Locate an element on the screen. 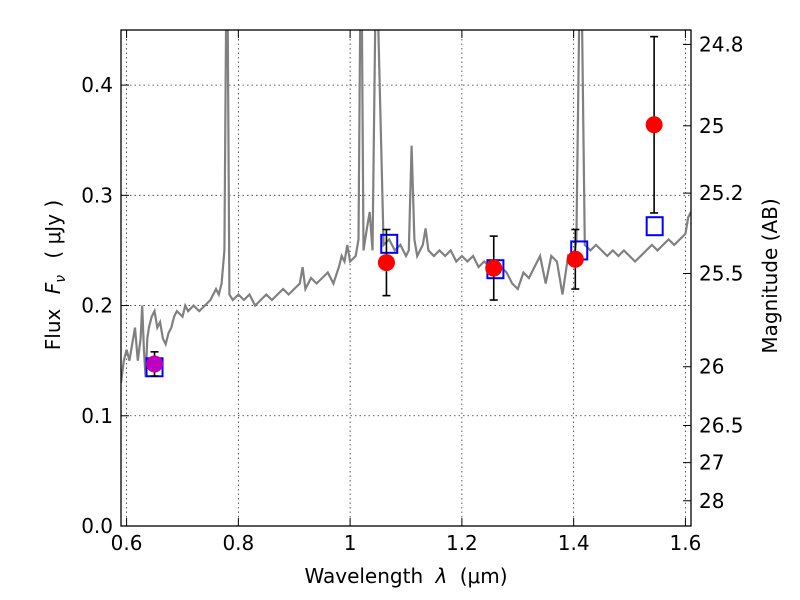  x-tick-label: 0.8 is located at coordinates (238, 543).